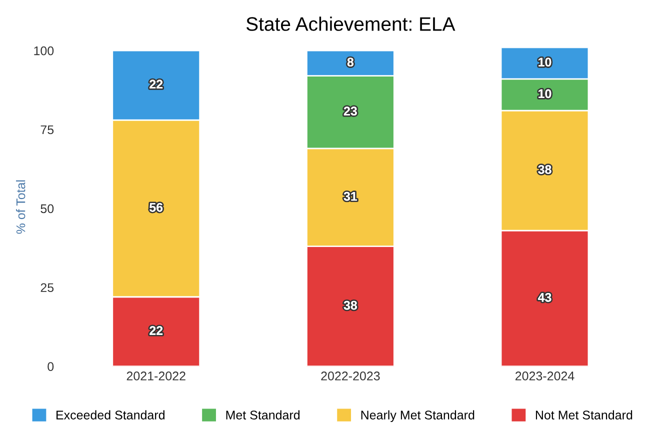  I want to click on y-tick-label: 100, so click(44, 51).